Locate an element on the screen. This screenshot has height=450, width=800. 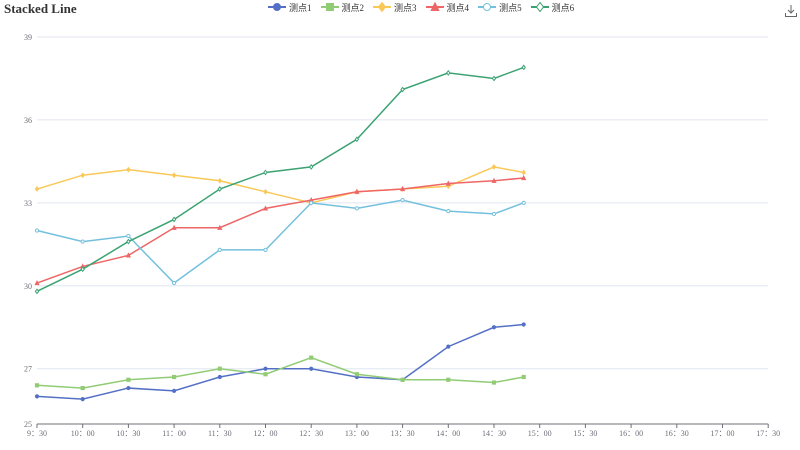
x-tick-label: 14：30 is located at coordinates (494, 433).